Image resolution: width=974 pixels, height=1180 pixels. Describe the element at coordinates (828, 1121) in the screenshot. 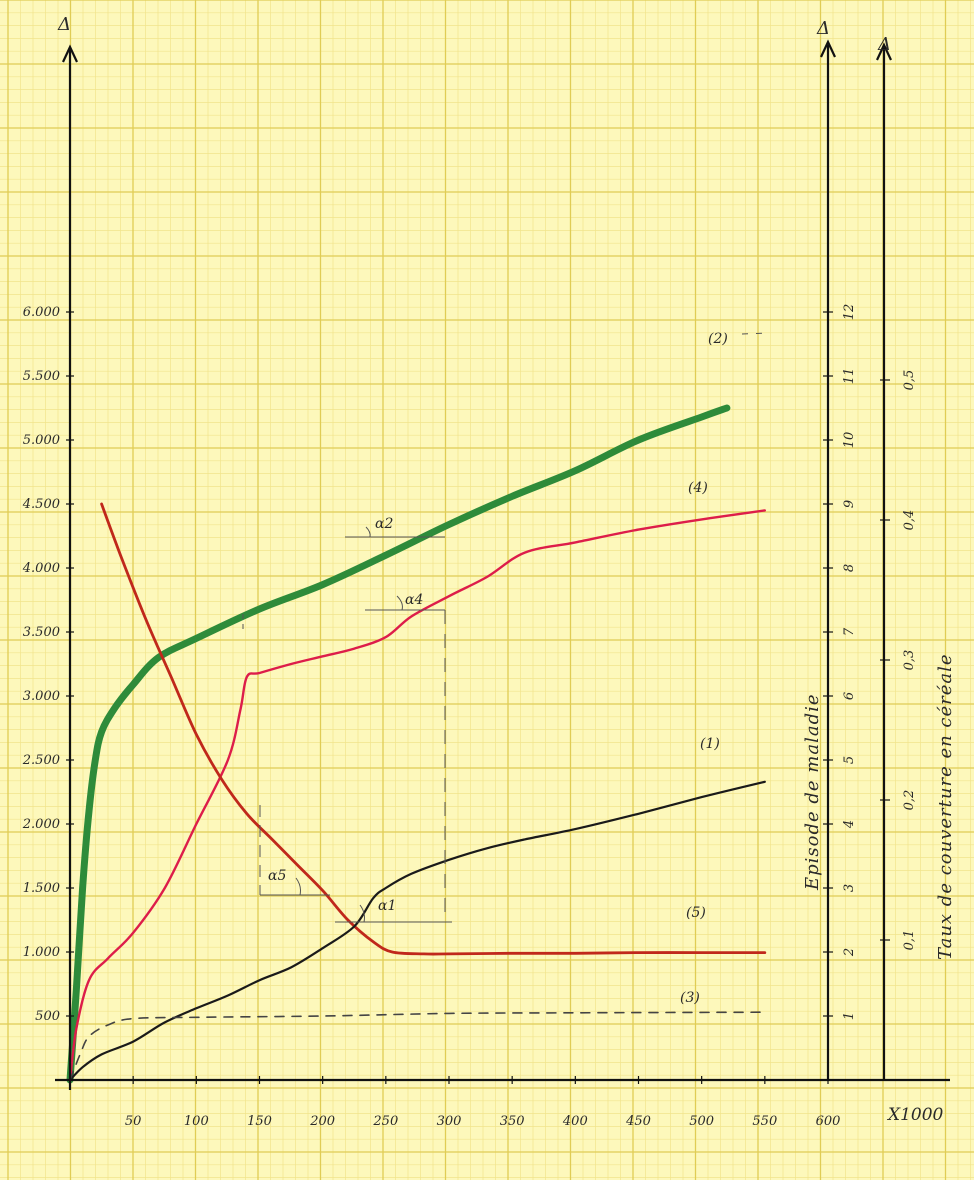

I see `x-tick-label: 600` at that location.